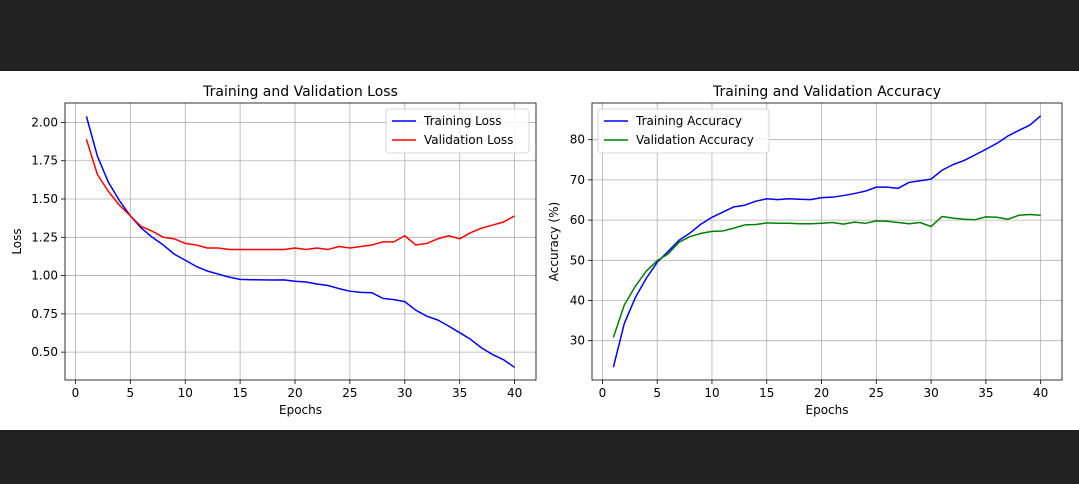  What do you see at coordinates (577, 180) in the screenshot?
I see `y-tick-label: 70` at bounding box center [577, 180].